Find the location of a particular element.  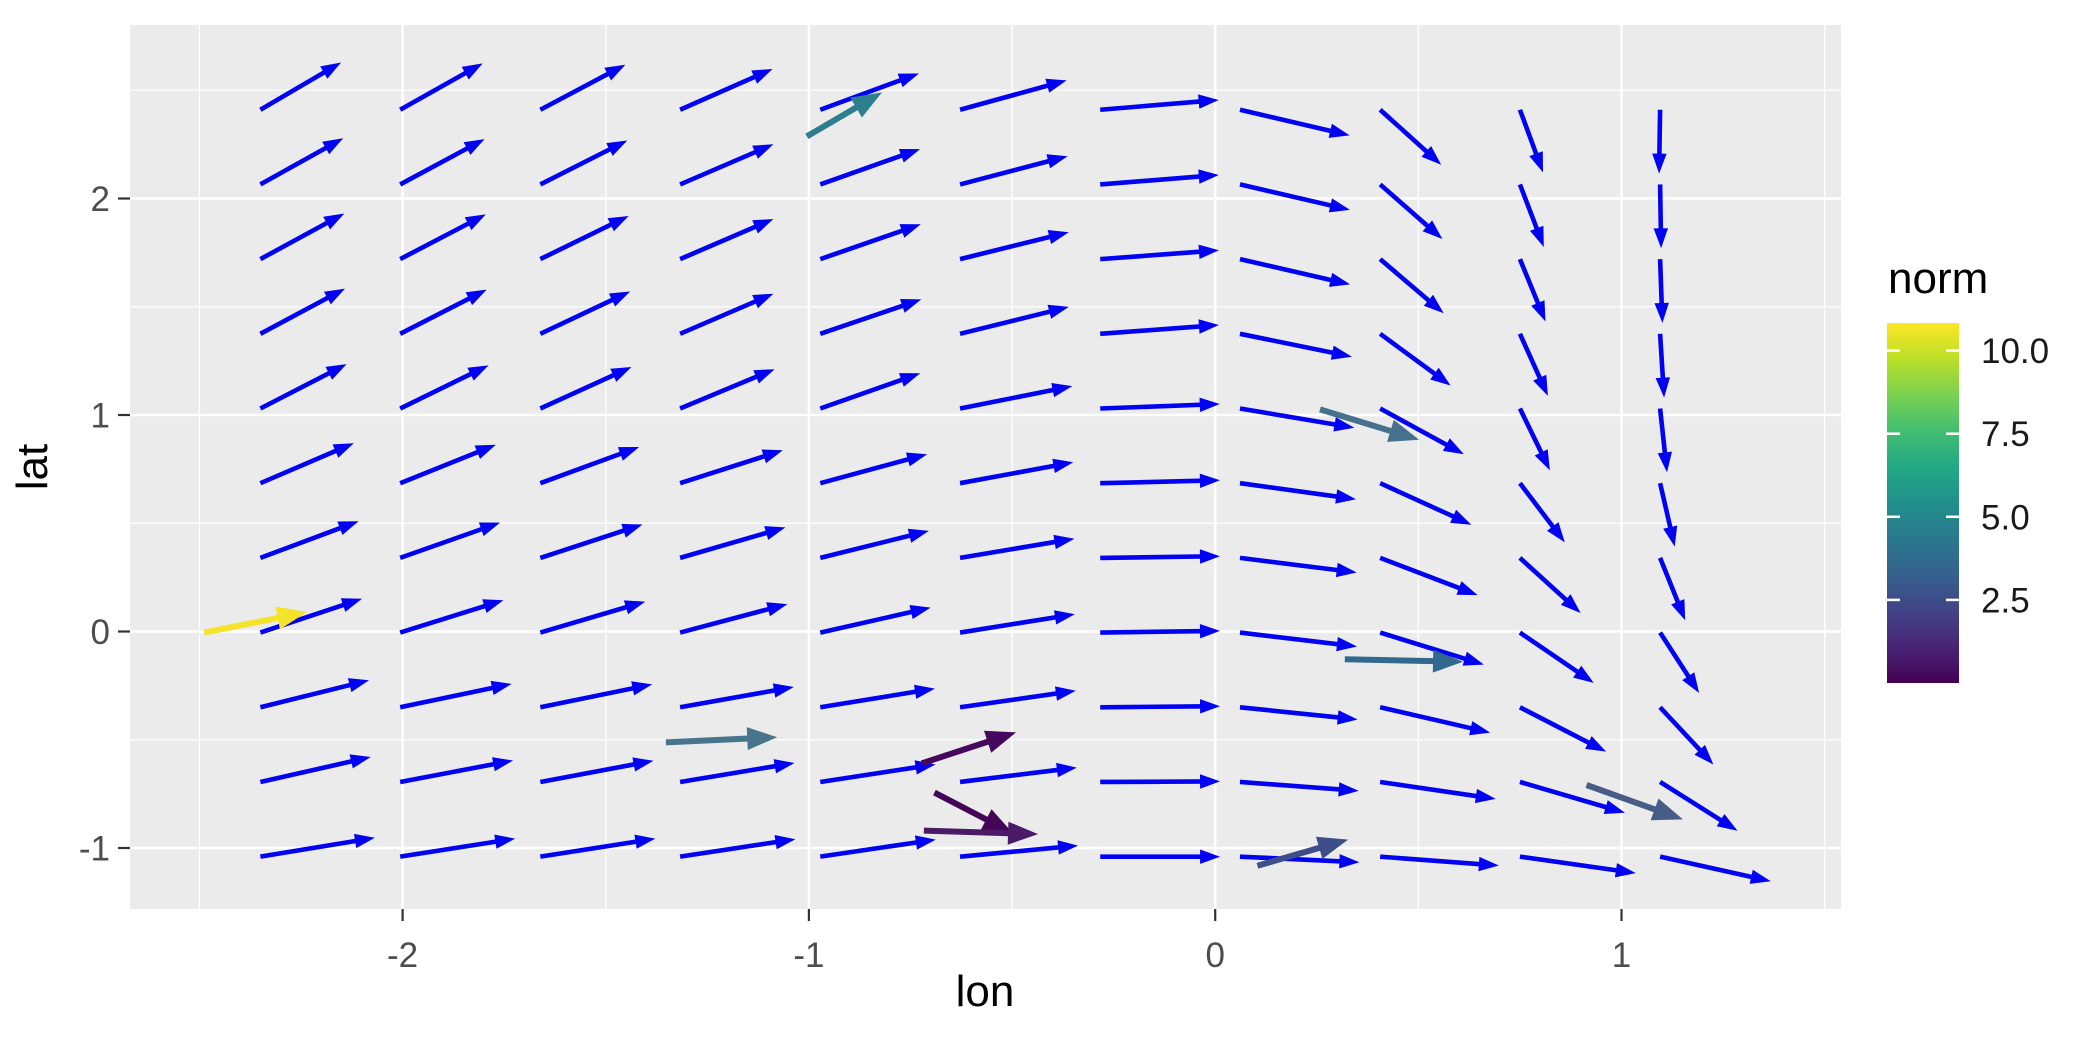

legend-tick-label: 7.5 is located at coordinates (2005, 434).